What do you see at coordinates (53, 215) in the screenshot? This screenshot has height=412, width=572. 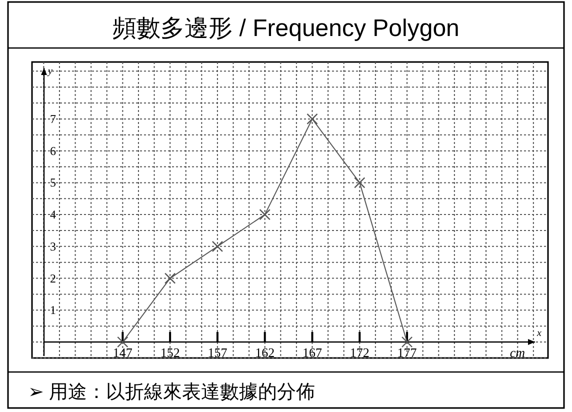 I see `y-tick-label: 4` at bounding box center [53, 215].